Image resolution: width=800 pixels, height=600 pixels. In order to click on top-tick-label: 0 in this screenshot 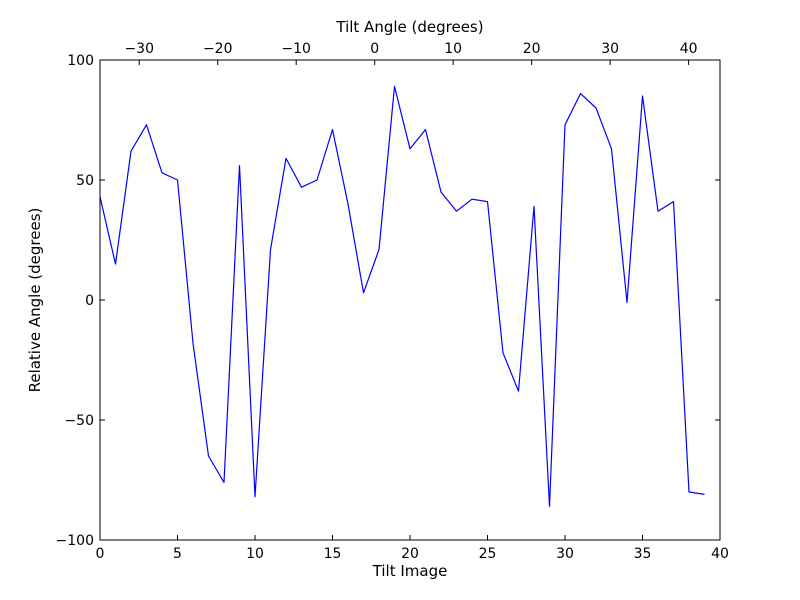, I will do `click(374, 49)`.